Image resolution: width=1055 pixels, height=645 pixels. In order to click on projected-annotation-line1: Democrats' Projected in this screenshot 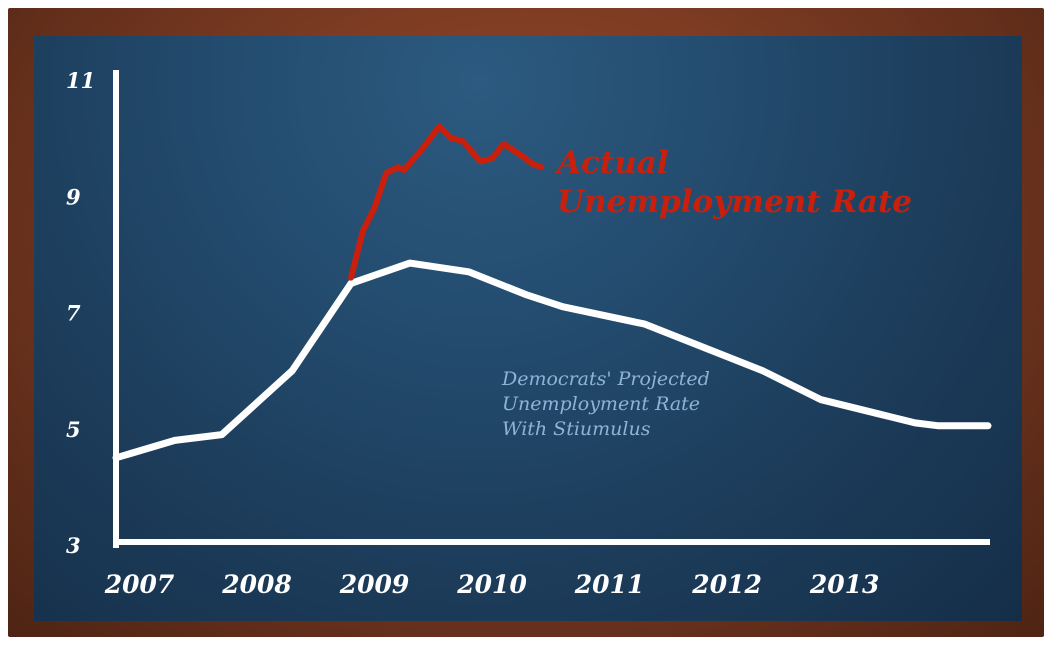, I will do `click(605, 379)`.